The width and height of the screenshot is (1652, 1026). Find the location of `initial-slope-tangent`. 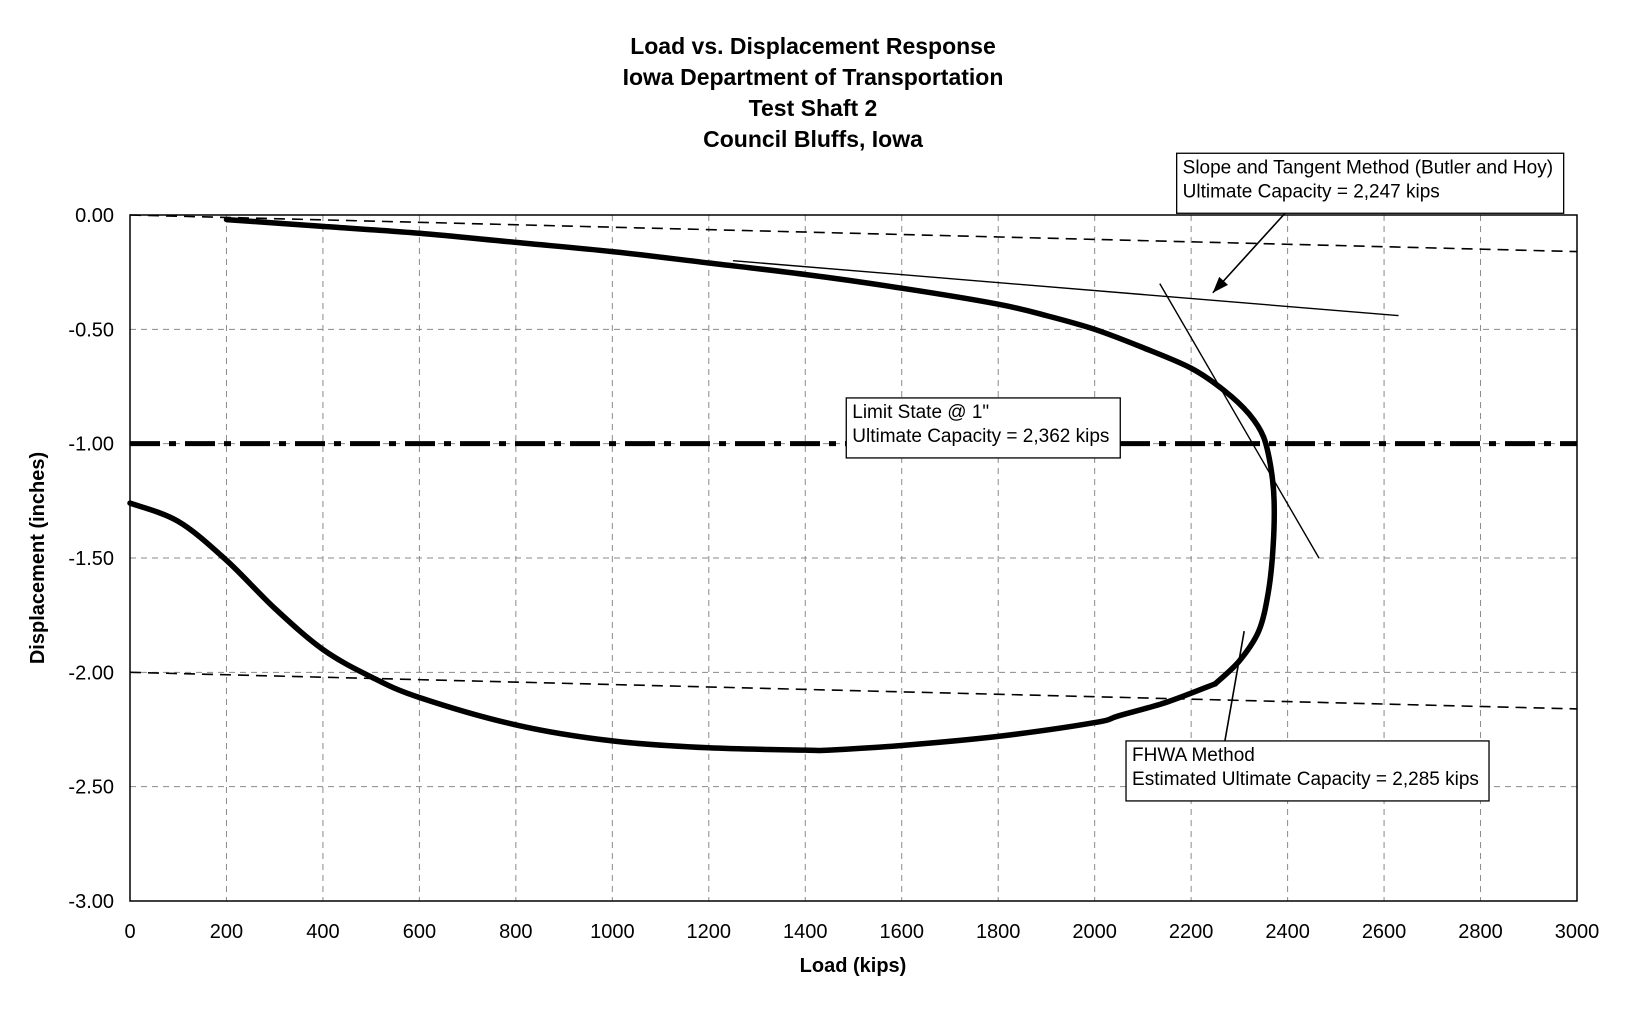

initial-slope-tangent is located at coordinates (1065, 288).